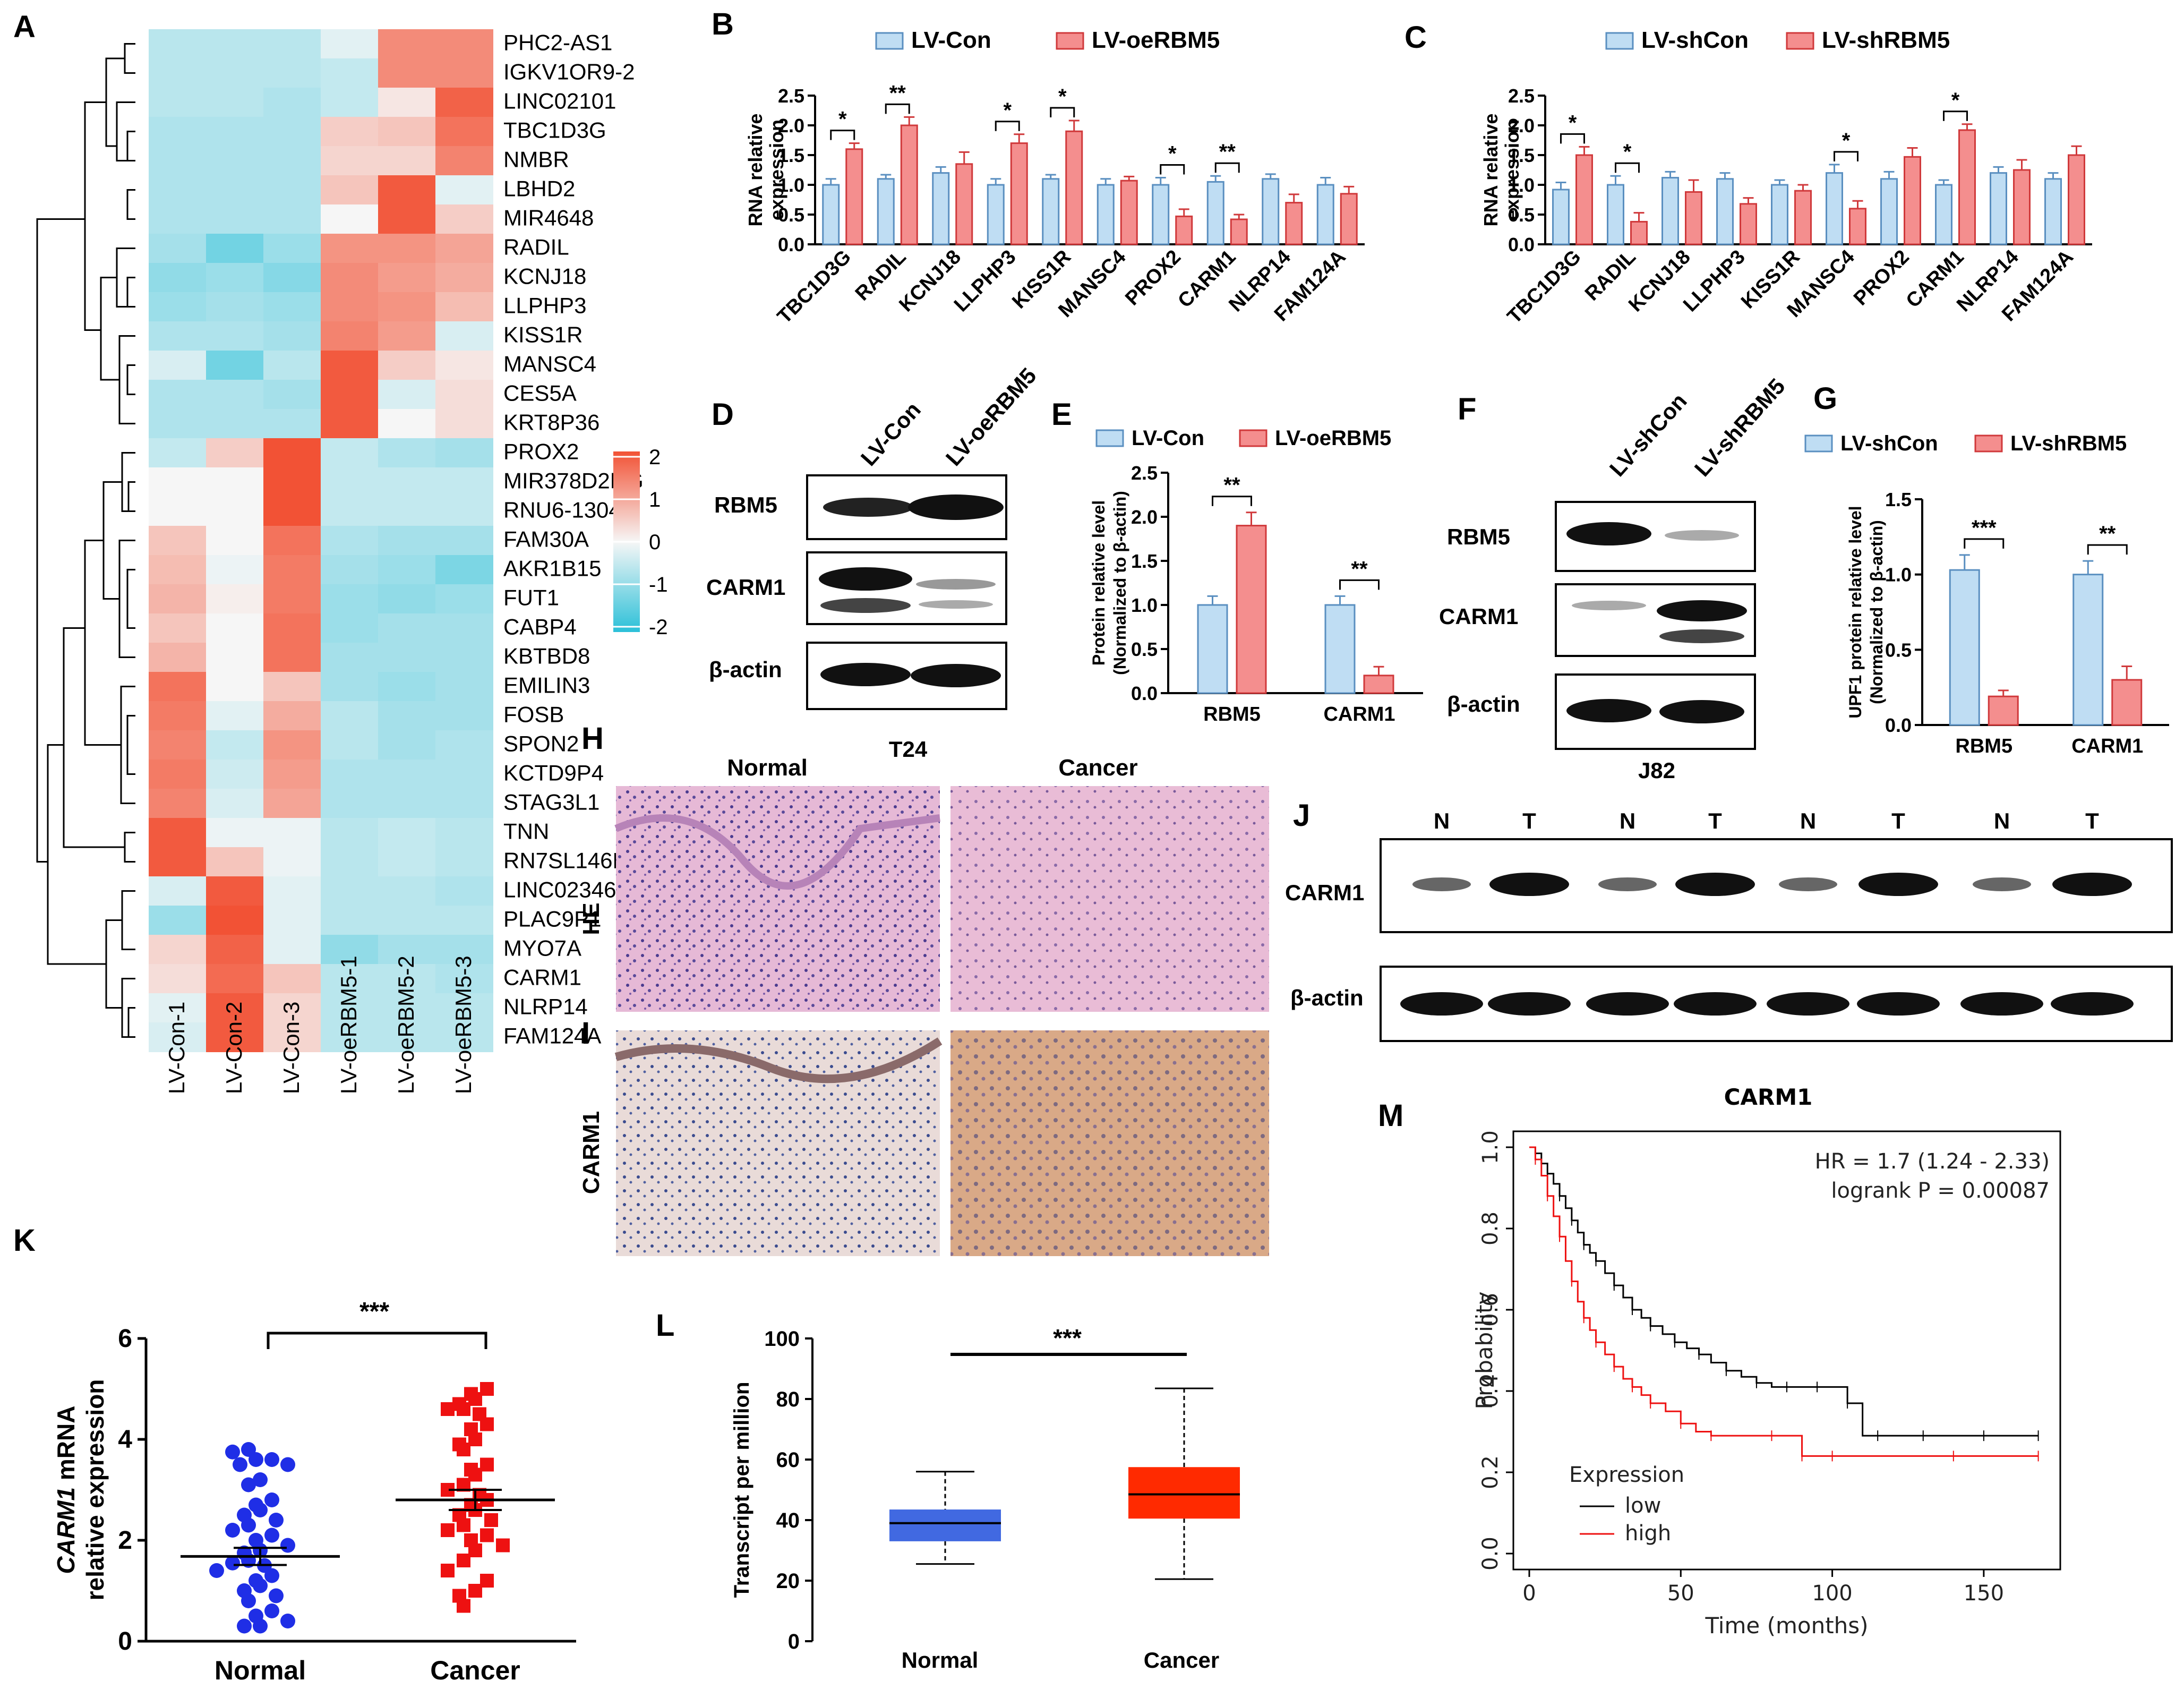  What do you see at coordinates (1808, 820) in the screenshot?
I see `blot-j-lane-label: N` at bounding box center [1808, 820].